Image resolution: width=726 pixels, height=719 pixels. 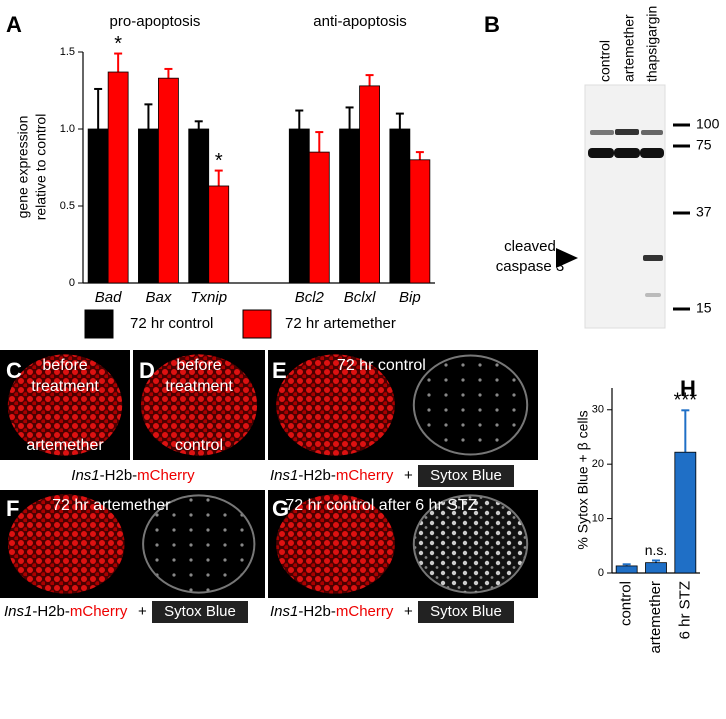 I want to click on image-label: 72 hr control after 6 hr STZ, so click(x=381, y=505).